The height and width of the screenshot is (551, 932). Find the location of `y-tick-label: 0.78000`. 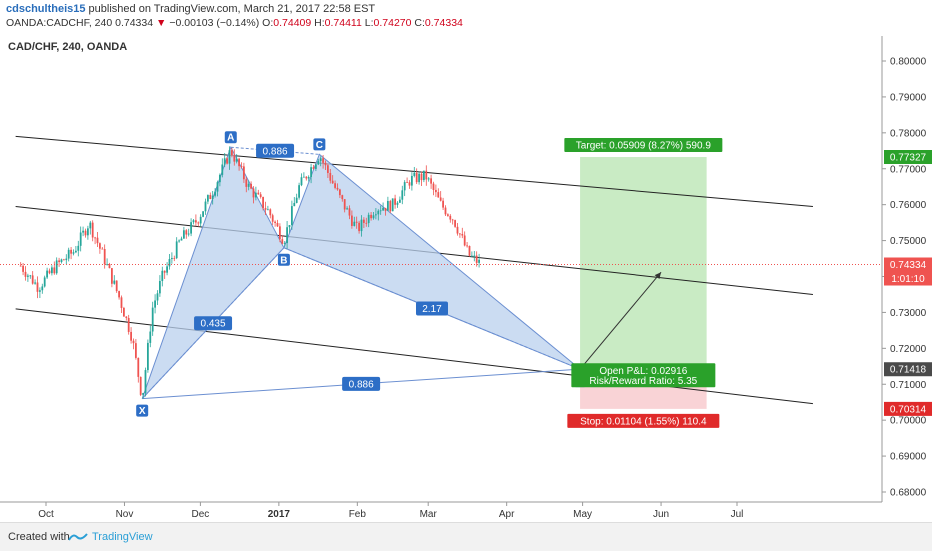

y-tick-label: 0.78000 is located at coordinates (908, 133).